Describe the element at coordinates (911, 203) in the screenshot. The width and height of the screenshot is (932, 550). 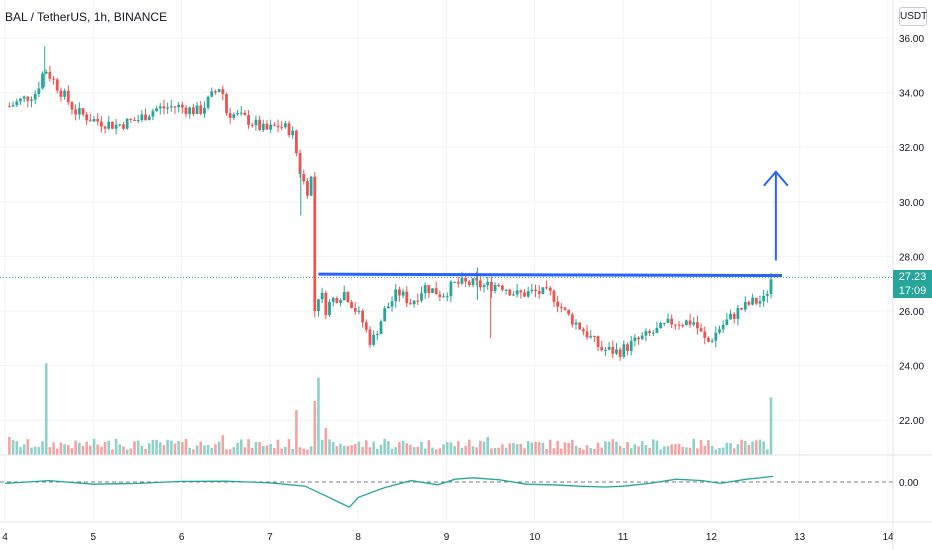
I see `y-tick-label: 30.00` at that location.